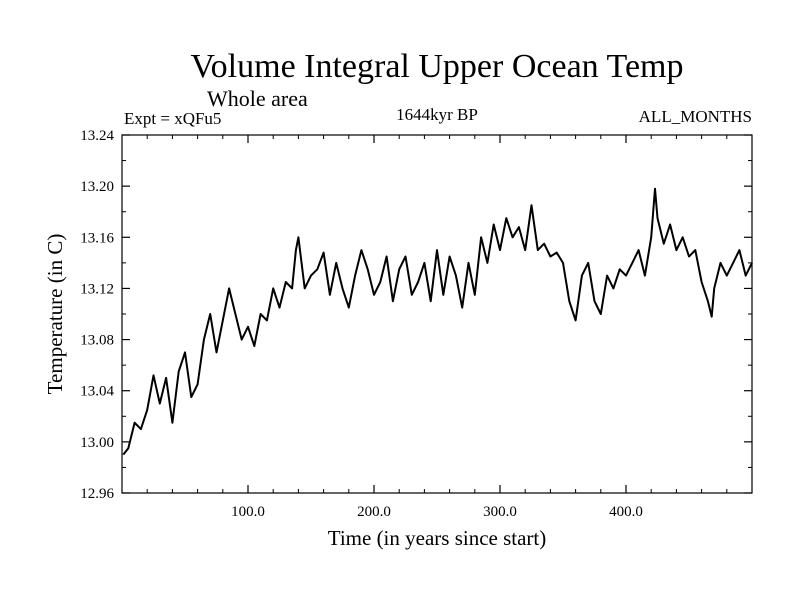 The width and height of the screenshot is (800, 600). Describe the element at coordinates (248, 512) in the screenshot. I see `x-tick-label: 100.0` at that location.